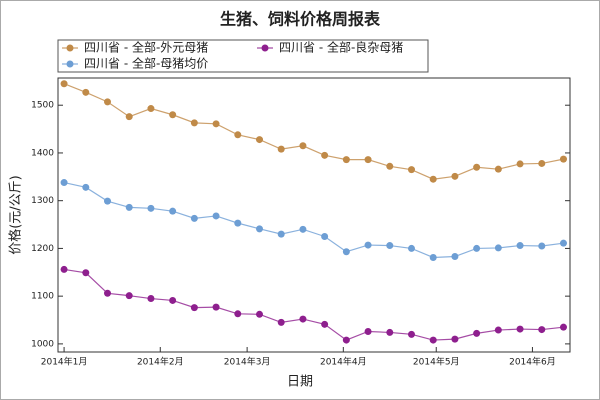  What do you see at coordinates (42, 249) in the screenshot?
I see `y-tick-label: 1200` at bounding box center [42, 249].